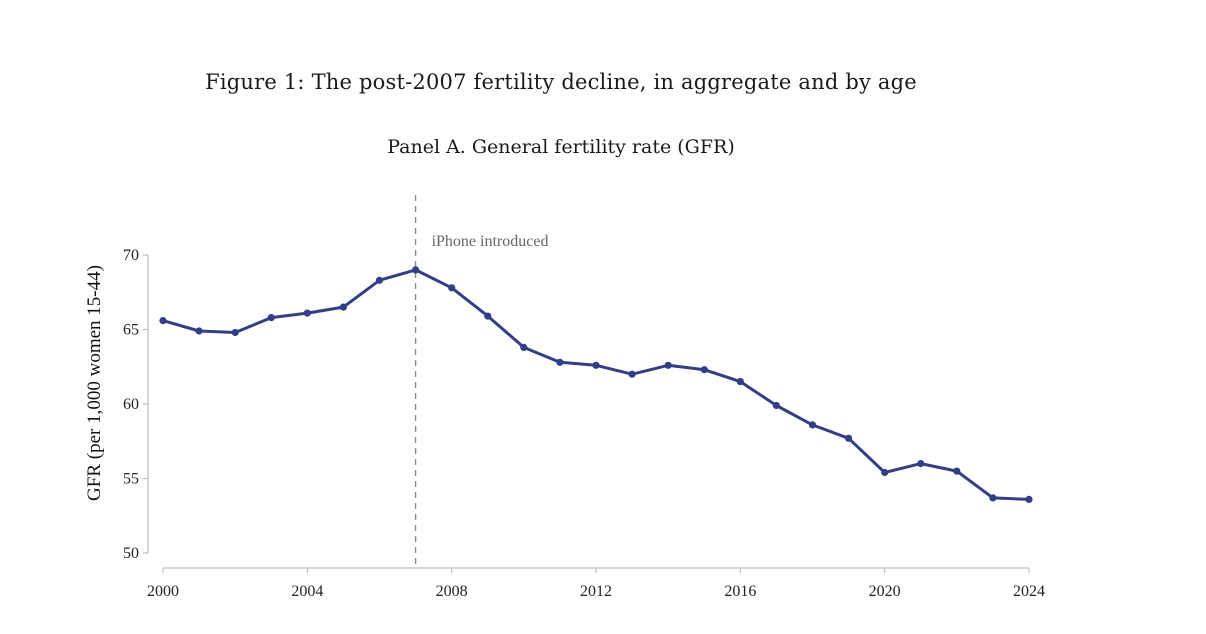 This screenshot has height=634, width=1206. What do you see at coordinates (94, 383) in the screenshot?
I see `y-axis-label: GFR (per 1,000 women 15-44)` at bounding box center [94, 383].